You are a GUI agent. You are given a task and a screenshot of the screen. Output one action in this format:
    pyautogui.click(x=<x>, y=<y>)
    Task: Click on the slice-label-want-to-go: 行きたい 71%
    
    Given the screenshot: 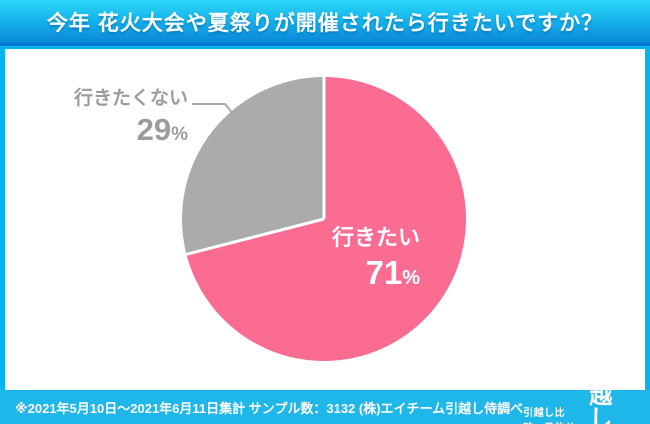 What is the action you would take?
    pyautogui.click(x=376, y=257)
    